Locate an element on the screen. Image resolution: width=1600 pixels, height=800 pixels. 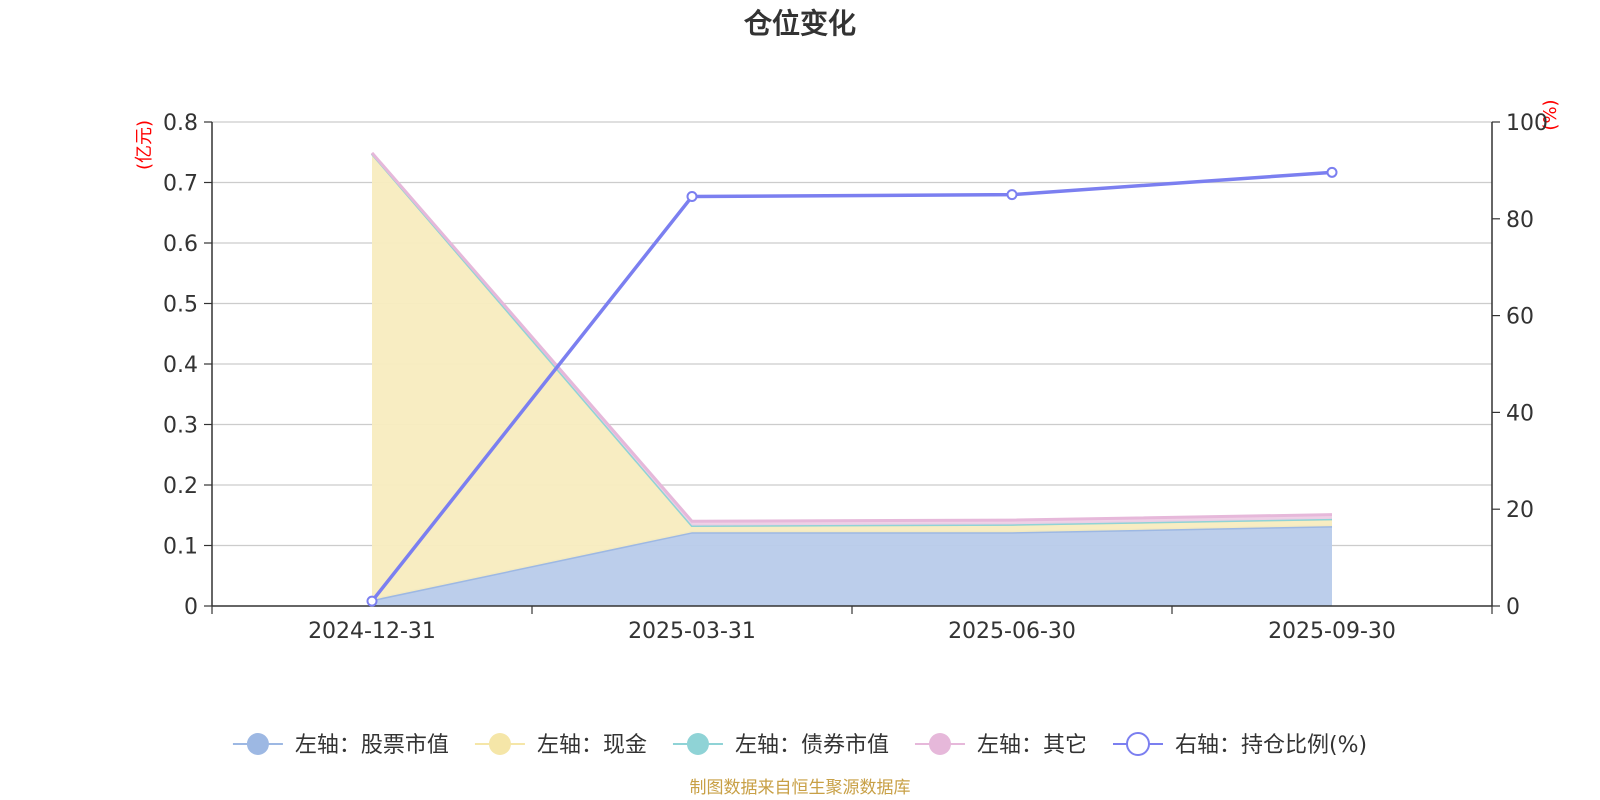
left-axis-unit: (亿元) is located at coordinates (144, 145).